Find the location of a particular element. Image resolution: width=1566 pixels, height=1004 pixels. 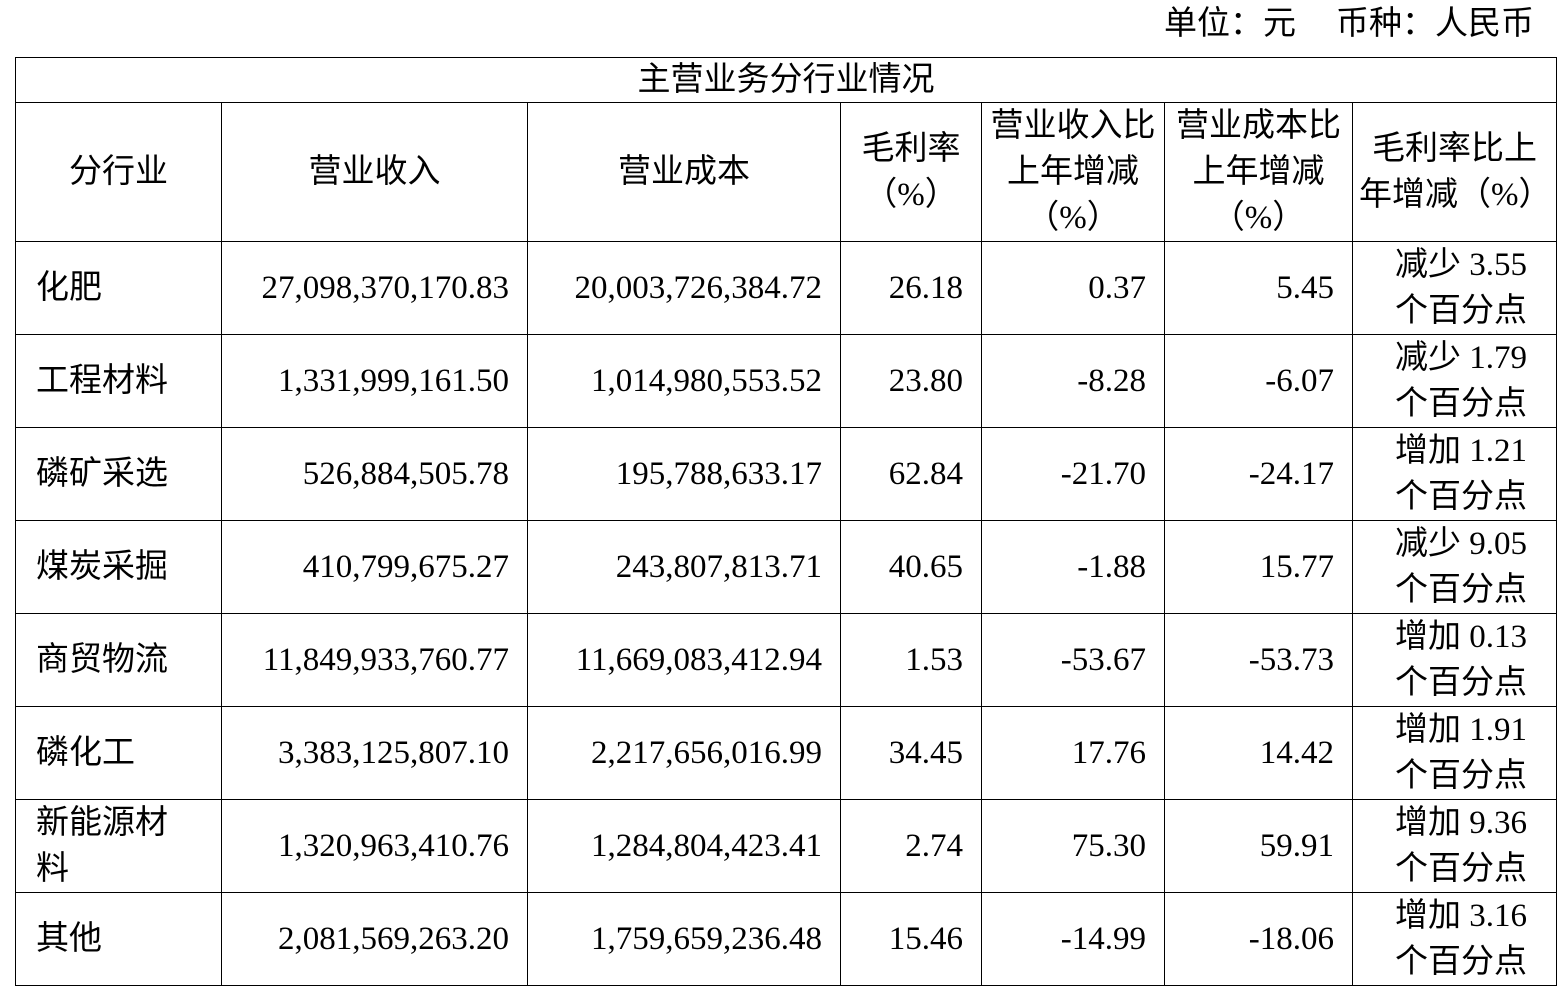

value-cell: 15.46 is located at coordinates (911, 939).